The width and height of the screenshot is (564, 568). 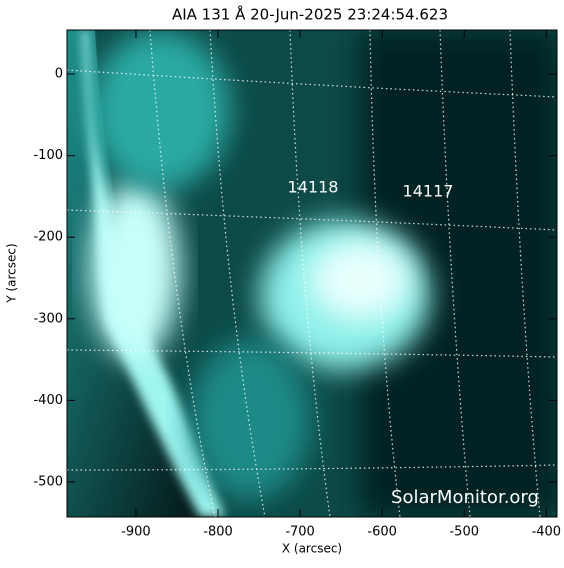 What do you see at coordinates (464, 532) in the screenshot?
I see `x-tick-label: -500` at bounding box center [464, 532].